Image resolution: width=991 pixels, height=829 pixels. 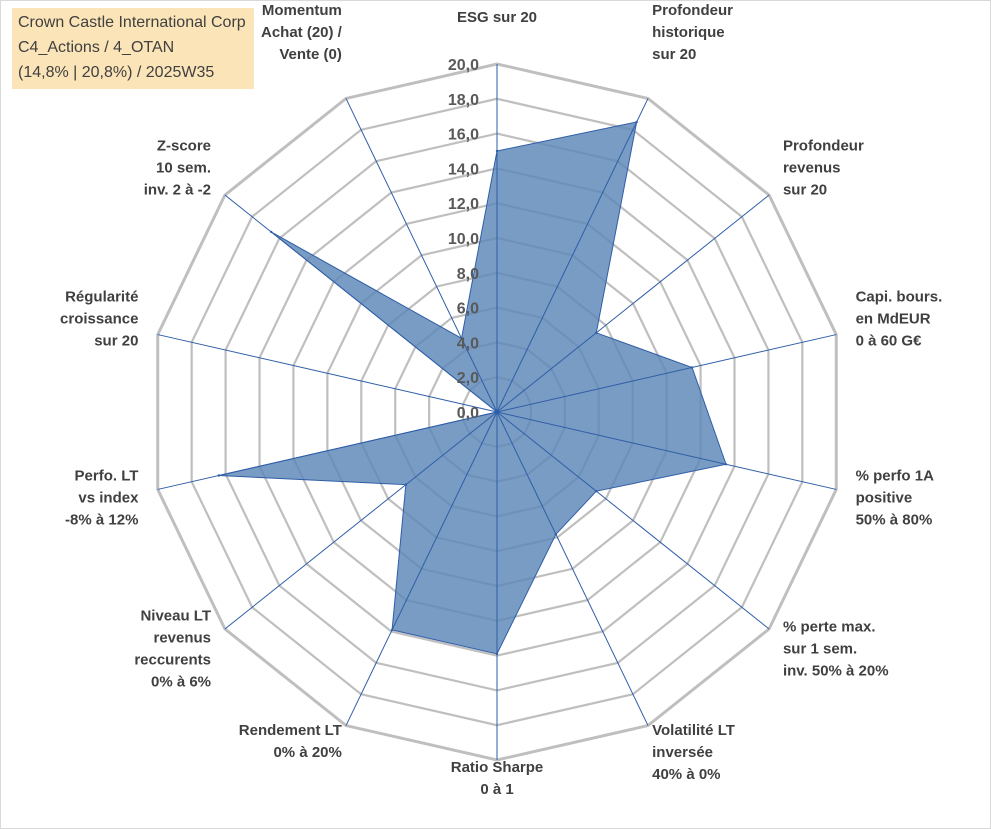 I want to click on axis-label: % perfo 1A, so click(x=895, y=476).